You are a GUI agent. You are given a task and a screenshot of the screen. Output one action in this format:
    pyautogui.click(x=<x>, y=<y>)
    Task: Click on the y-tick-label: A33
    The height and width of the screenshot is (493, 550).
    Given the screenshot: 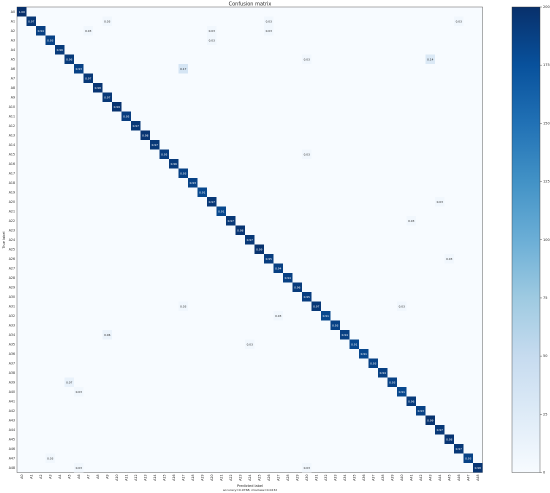 What is the action you would take?
    pyautogui.click(x=12, y=325)
    